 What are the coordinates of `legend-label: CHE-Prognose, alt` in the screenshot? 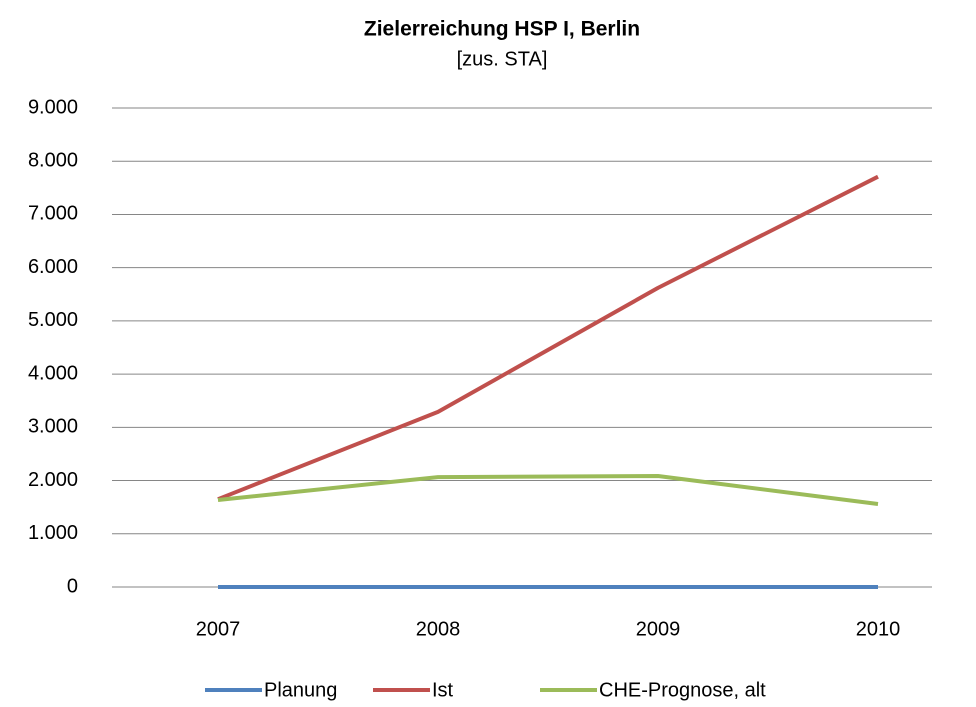 It's located at (682, 690).